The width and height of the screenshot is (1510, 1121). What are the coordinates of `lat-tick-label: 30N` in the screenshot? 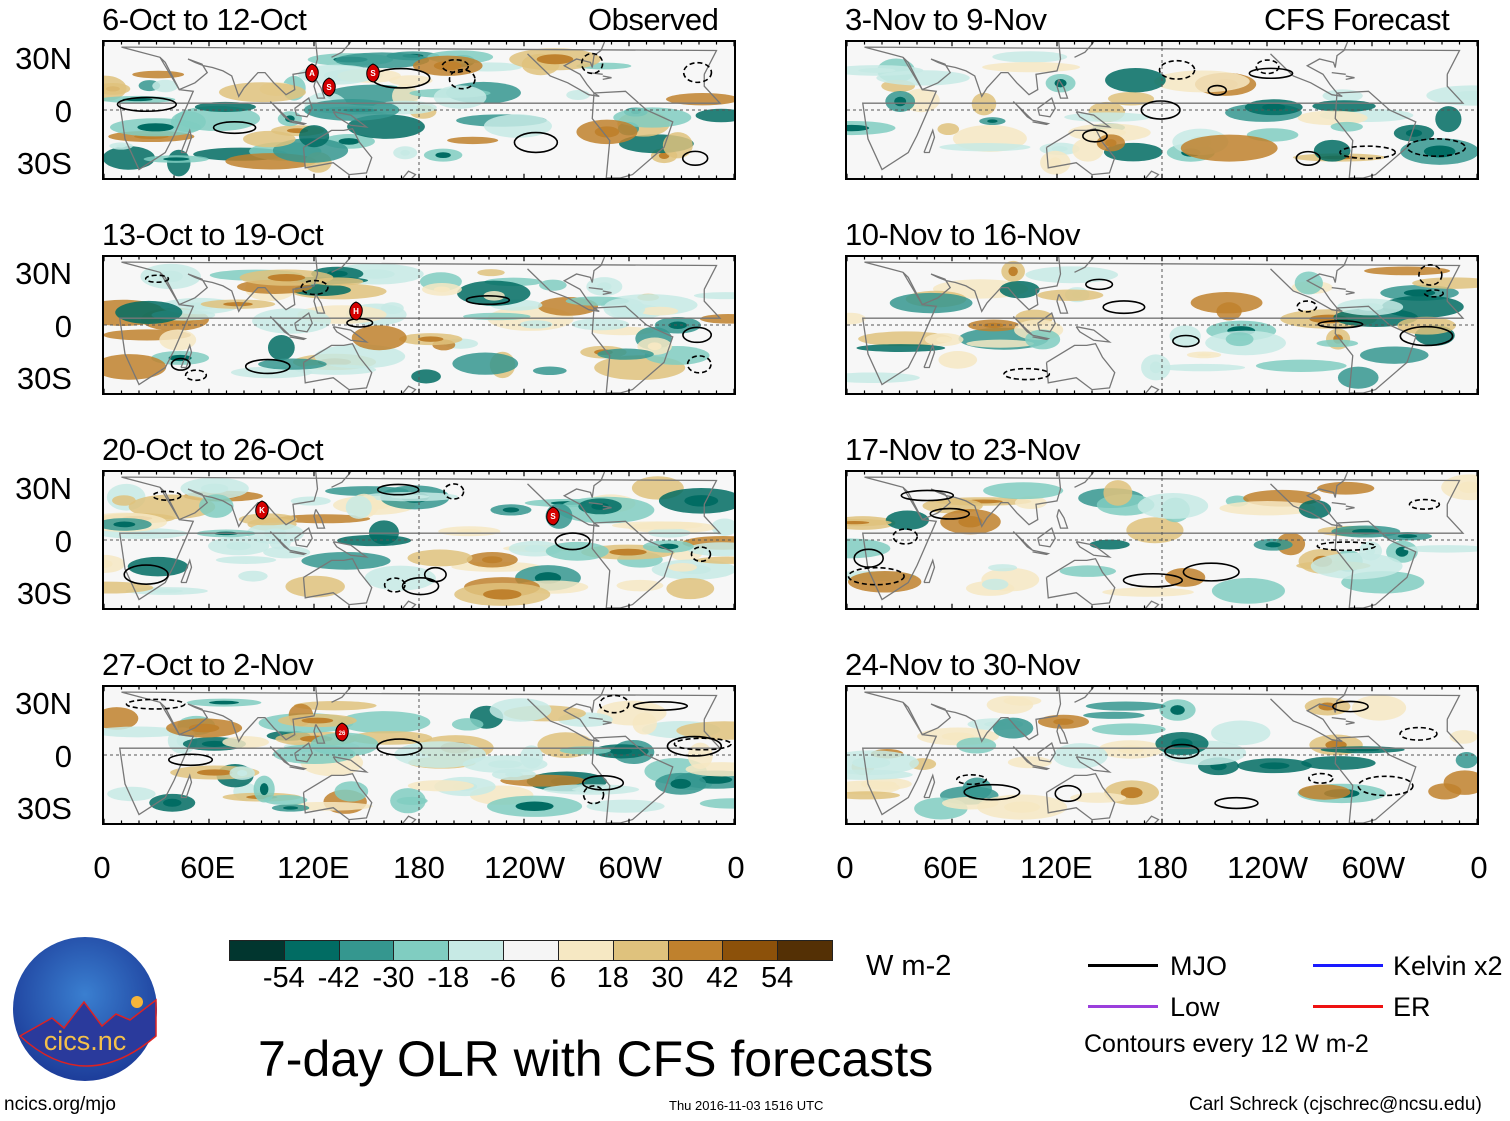 It's located at (43, 273).